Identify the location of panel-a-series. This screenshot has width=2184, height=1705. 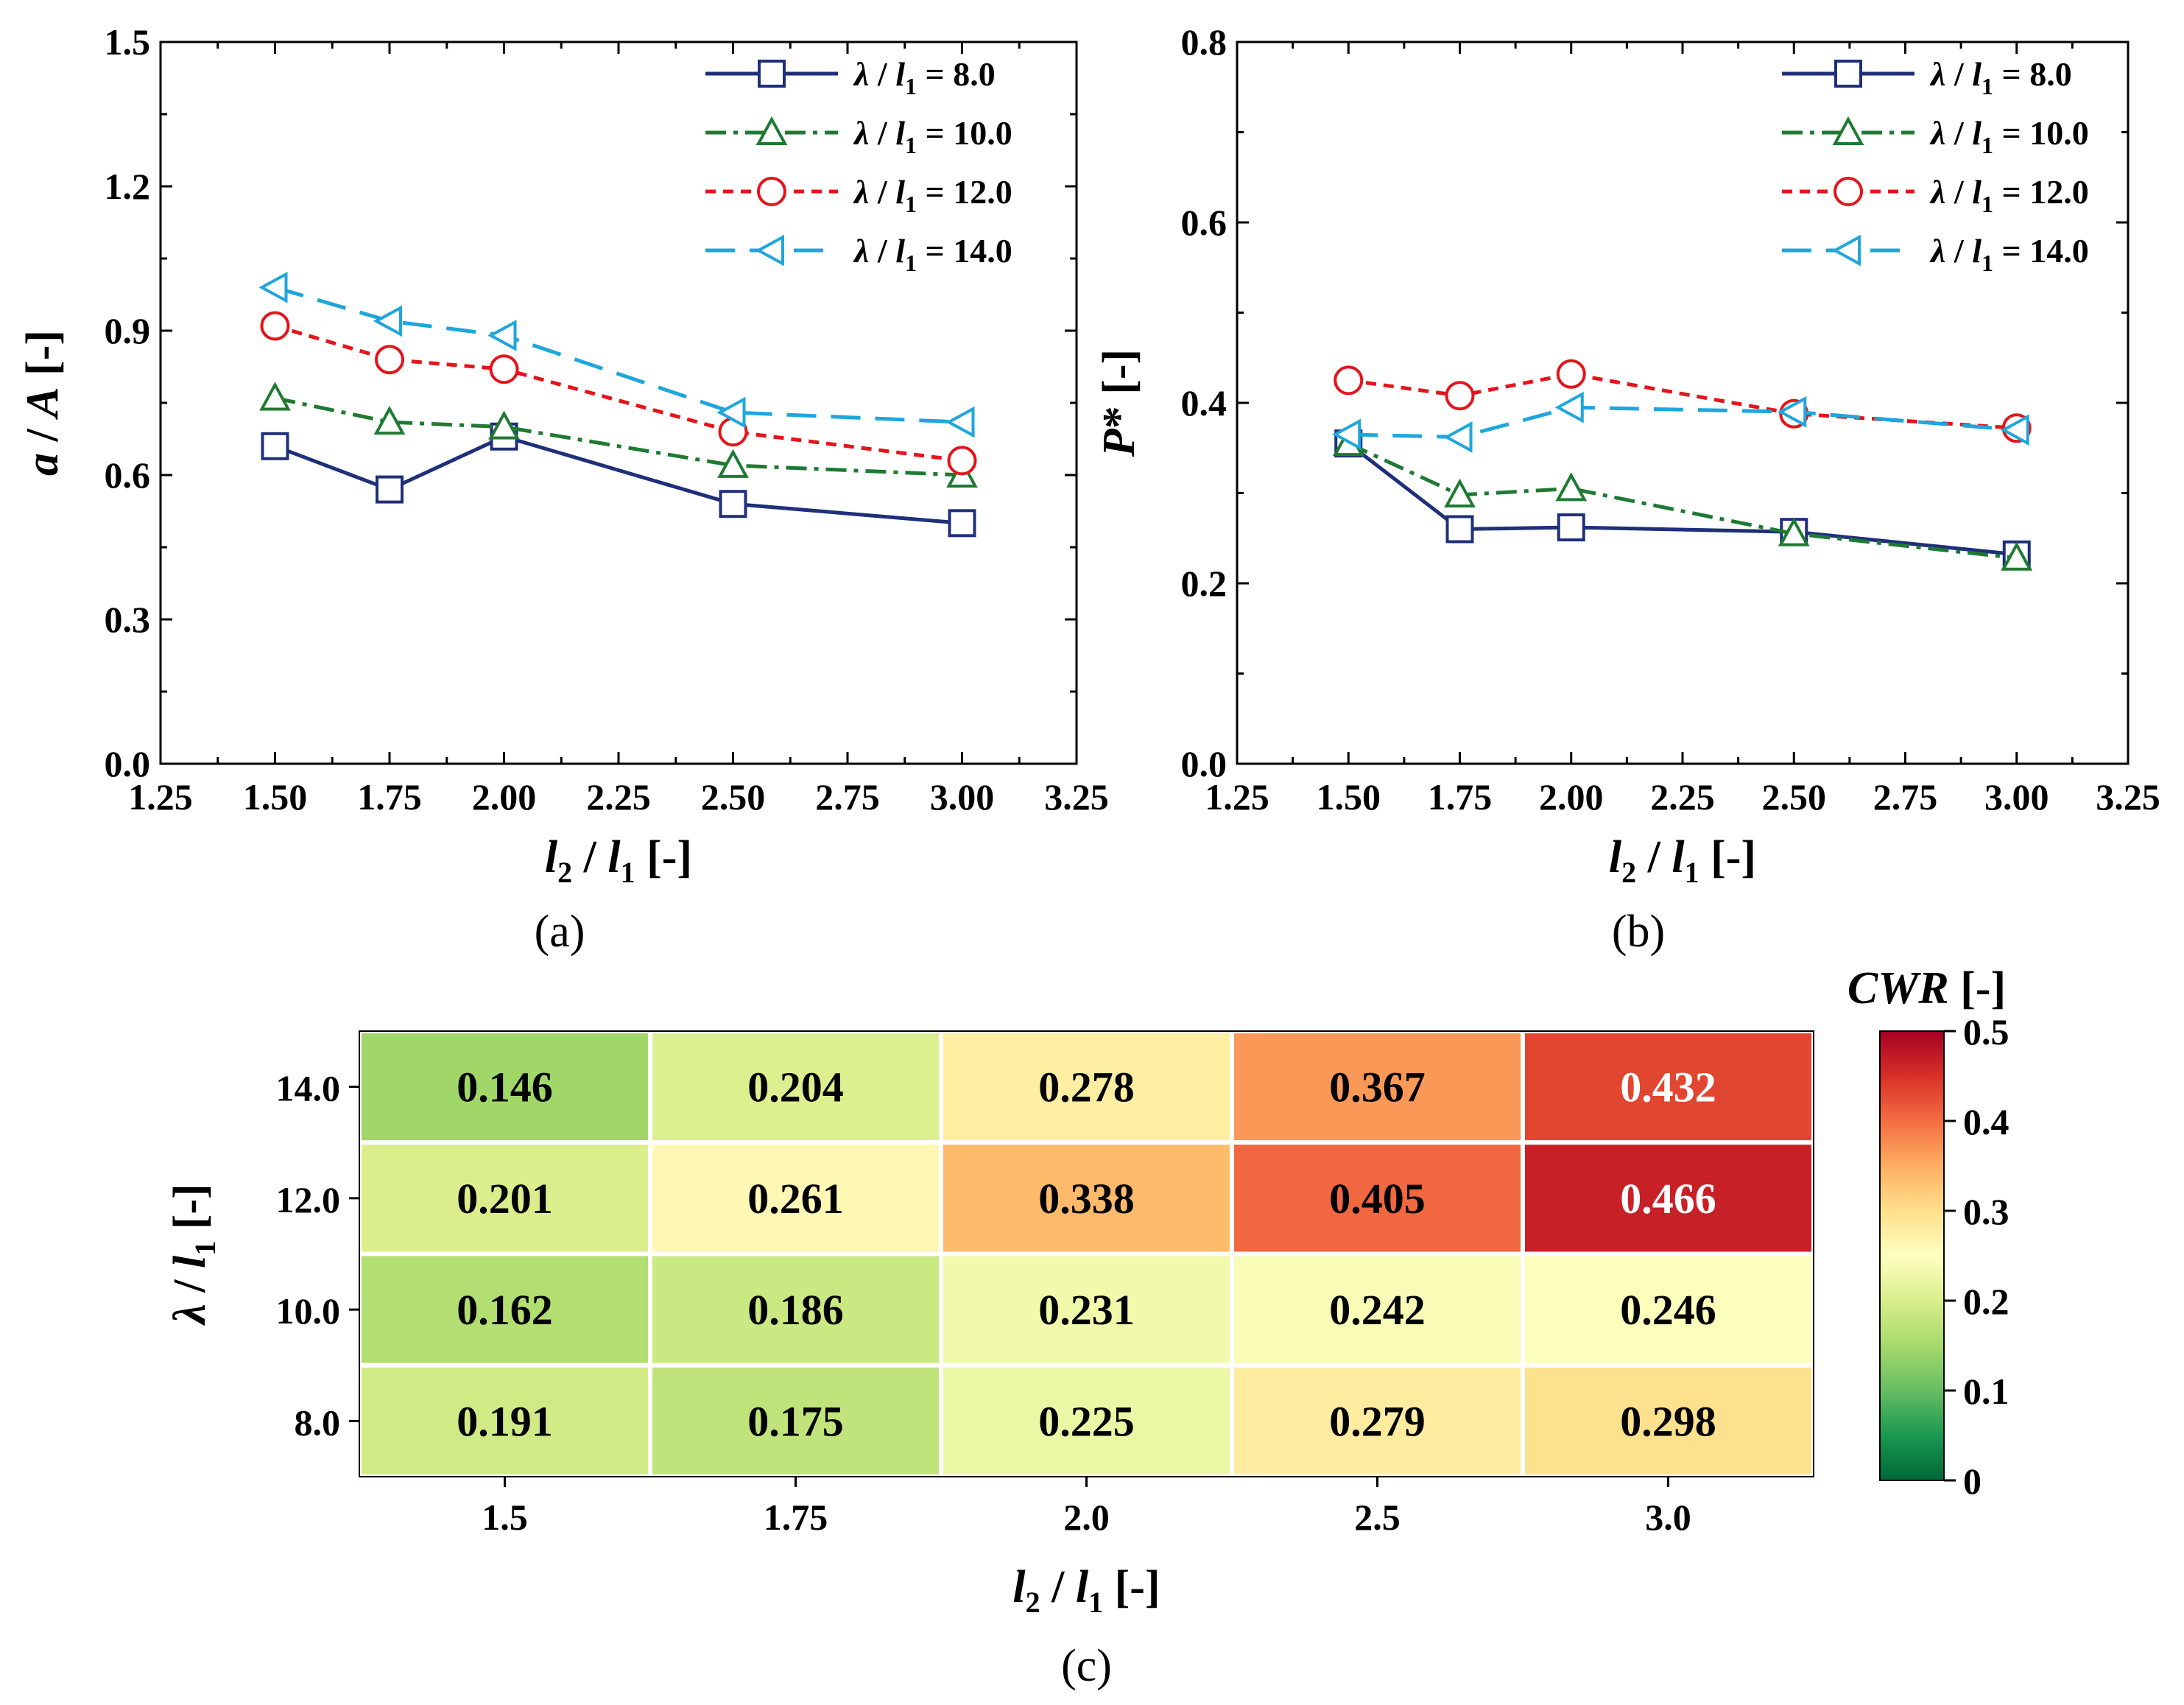
(618, 404).